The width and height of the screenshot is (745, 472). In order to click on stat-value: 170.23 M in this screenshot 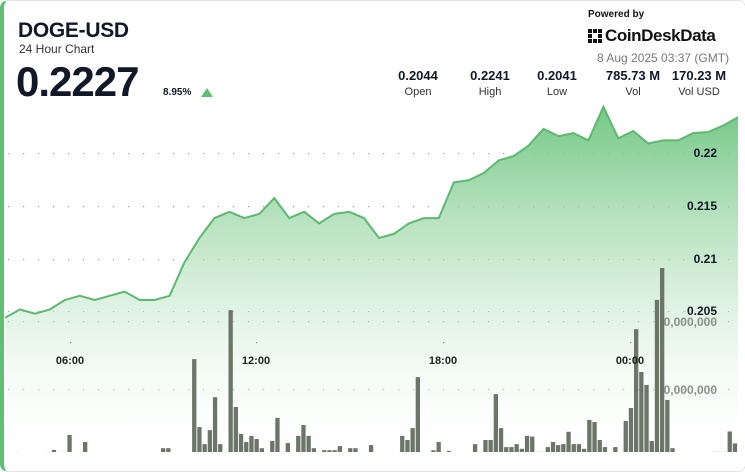, I will do `click(699, 75)`.